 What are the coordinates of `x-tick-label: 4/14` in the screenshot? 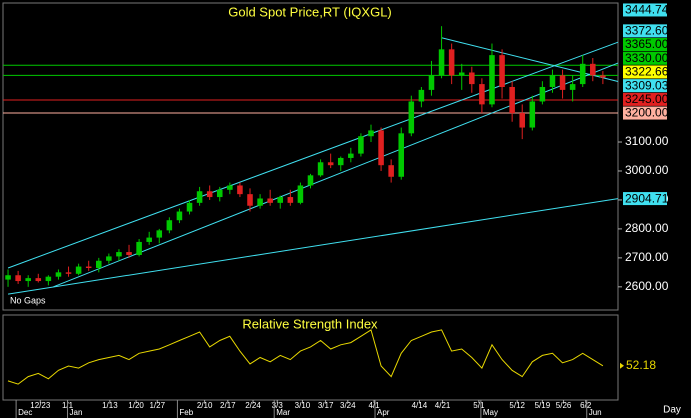 It's located at (420, 405).